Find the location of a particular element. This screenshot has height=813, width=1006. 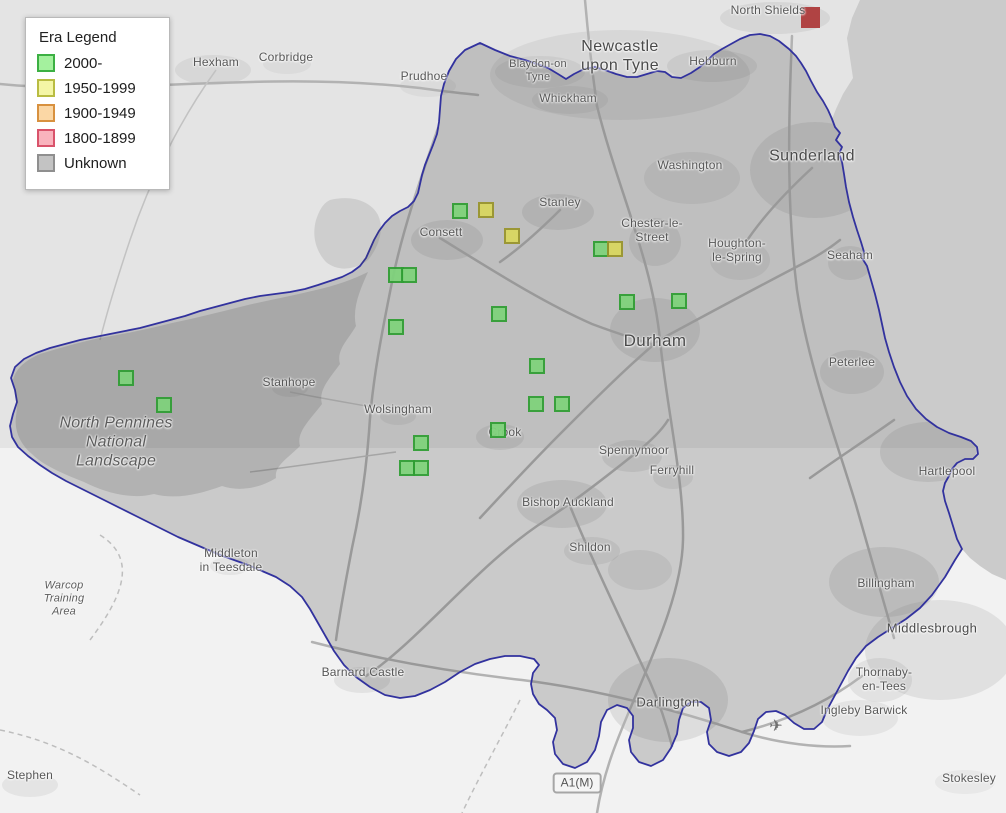

legend-item-label: 1800-1899 is located at coordinates (100, 138).